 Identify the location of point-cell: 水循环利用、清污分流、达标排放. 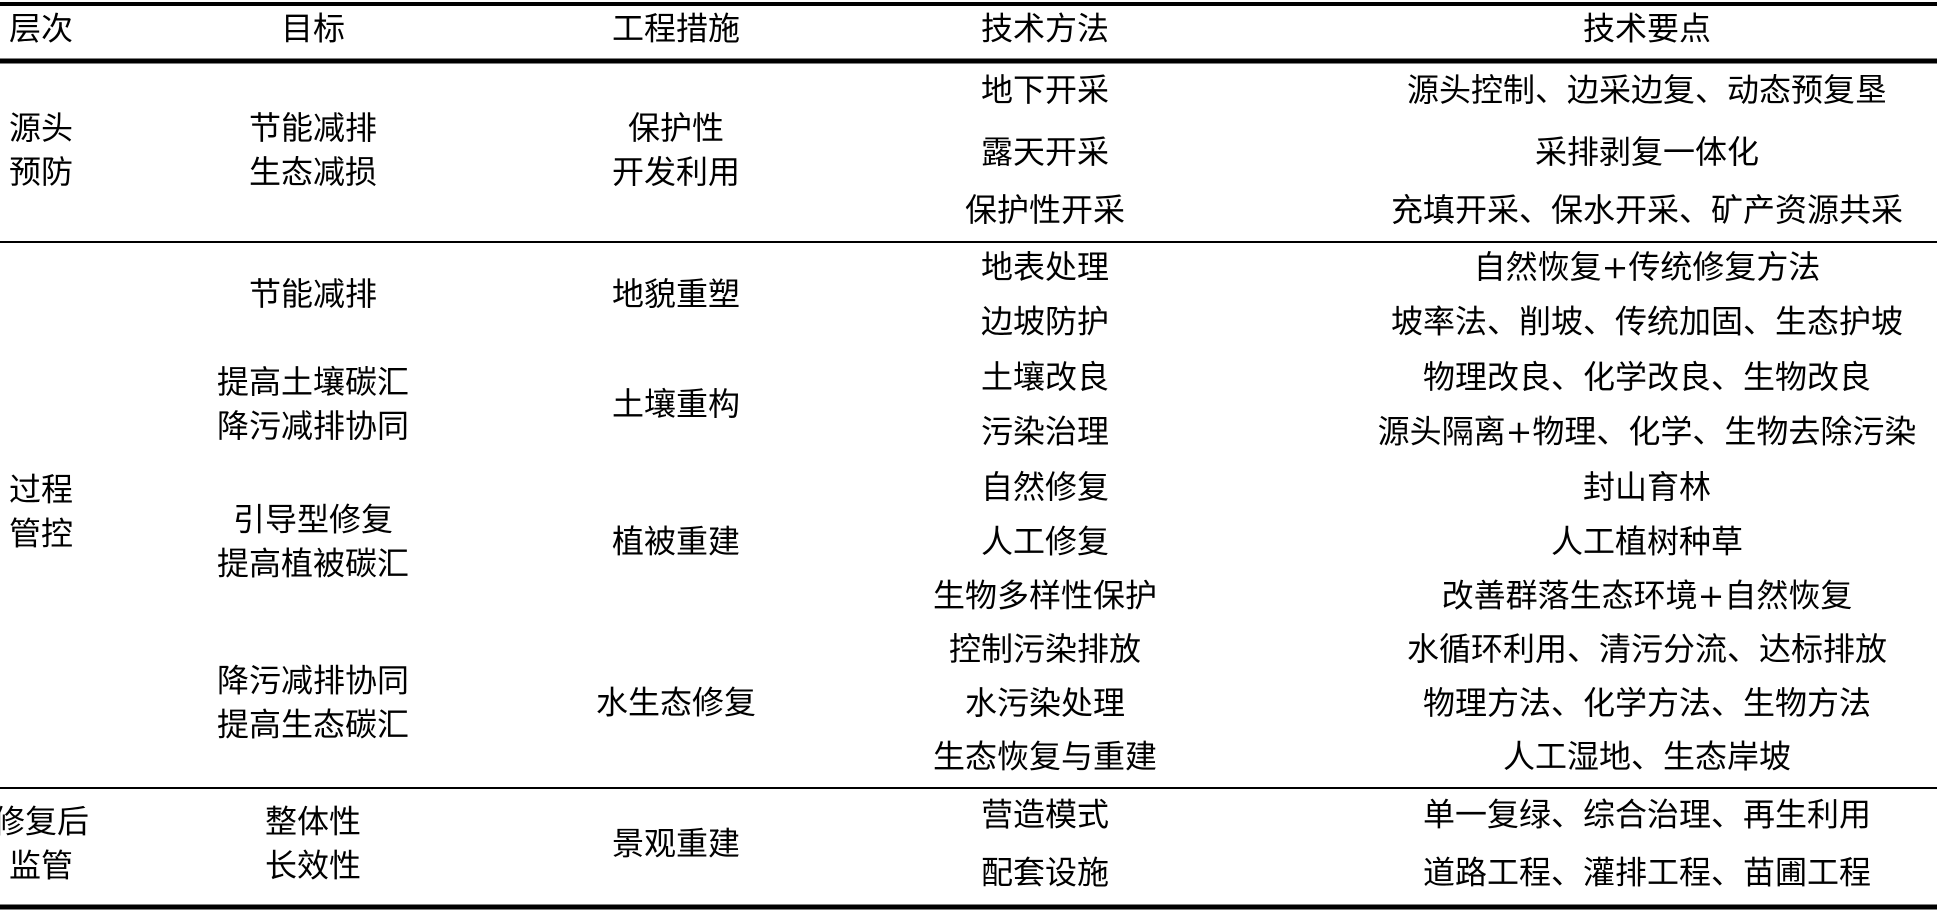
(1647, 649).